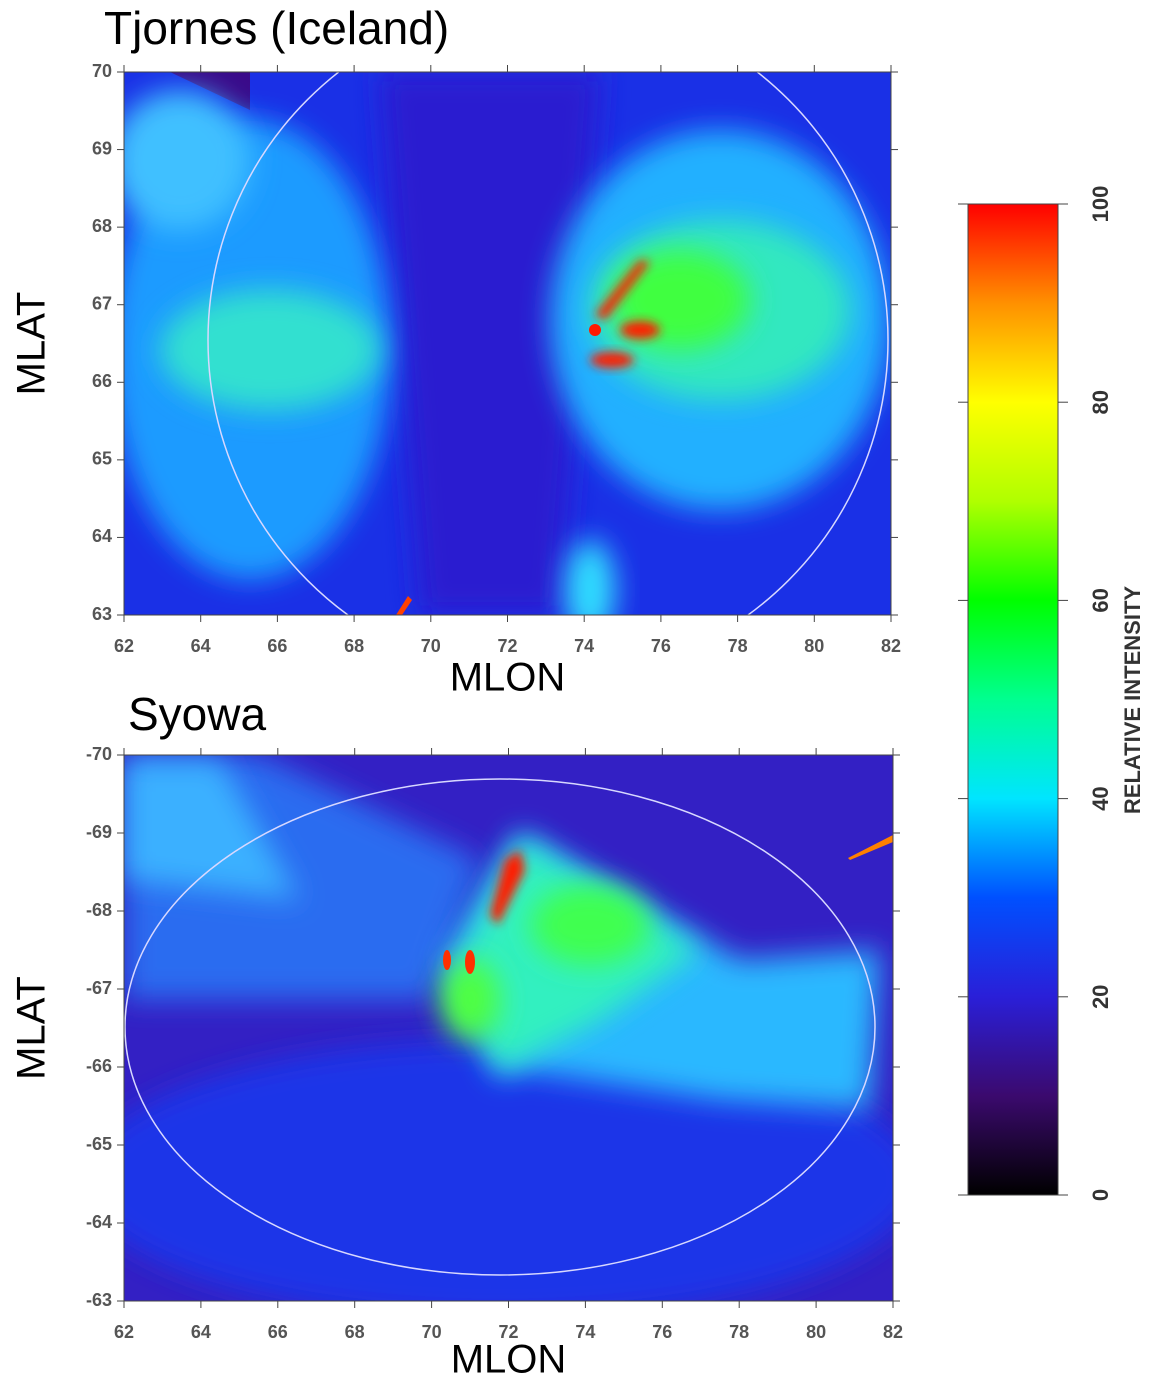 This screenshot has height=1381, width=1149. Describe the element at coordinates (1100, 204) in the screenshot. I see `colorbar-tick-label: 100` at that location.